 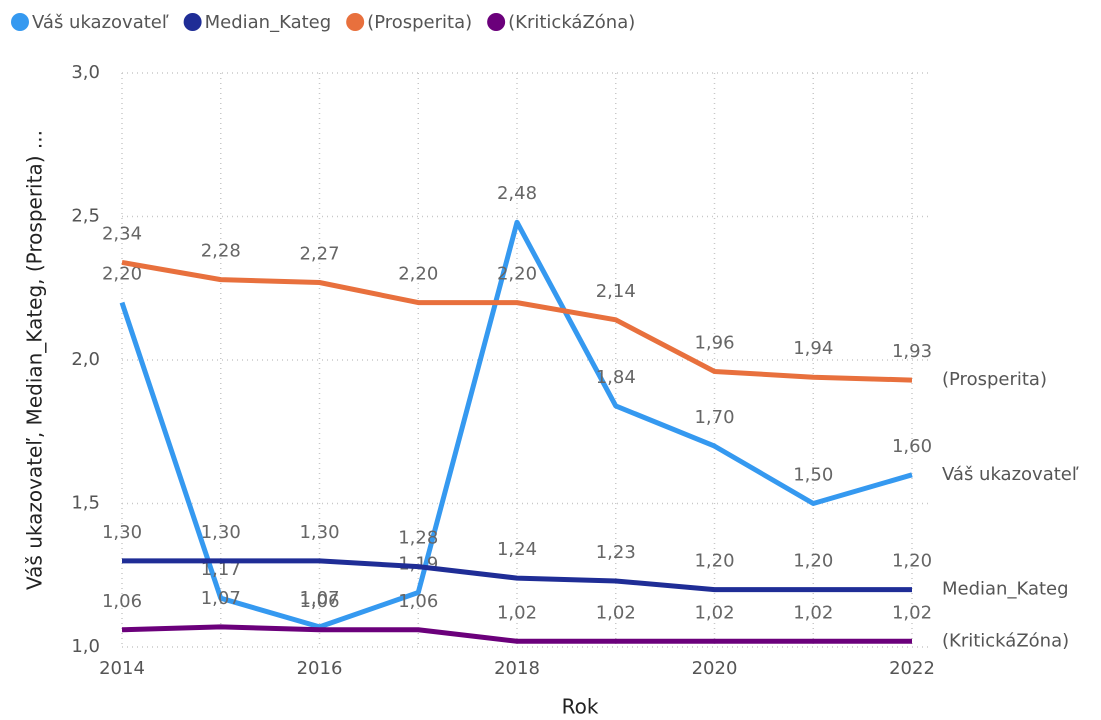 I want to click on y-tick-label: 1,0, so click(x=85, y=646).